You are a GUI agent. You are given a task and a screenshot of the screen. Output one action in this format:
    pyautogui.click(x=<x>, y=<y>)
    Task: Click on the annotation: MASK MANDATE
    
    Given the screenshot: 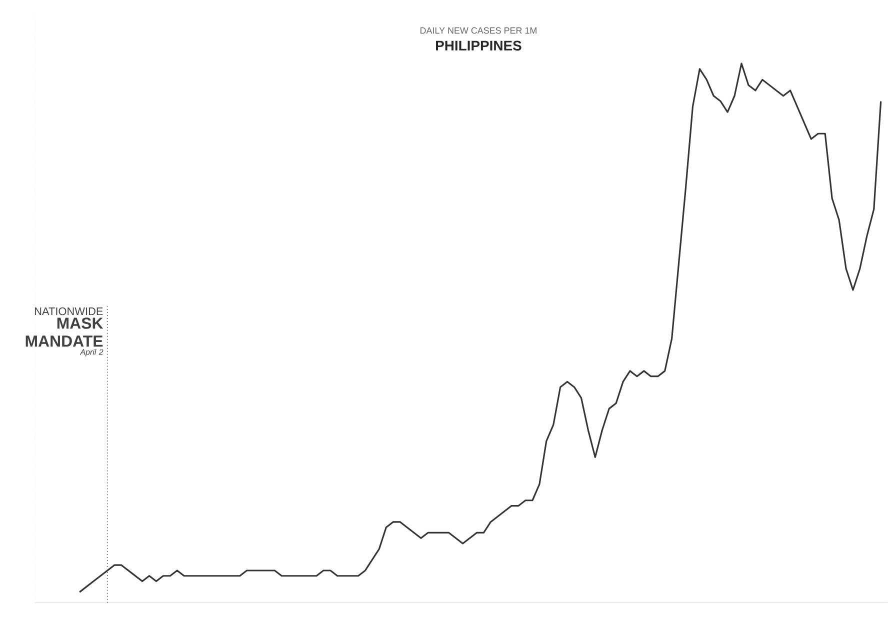 What is the action you would take?
    pyautogui.click(x=65, y=332)
    